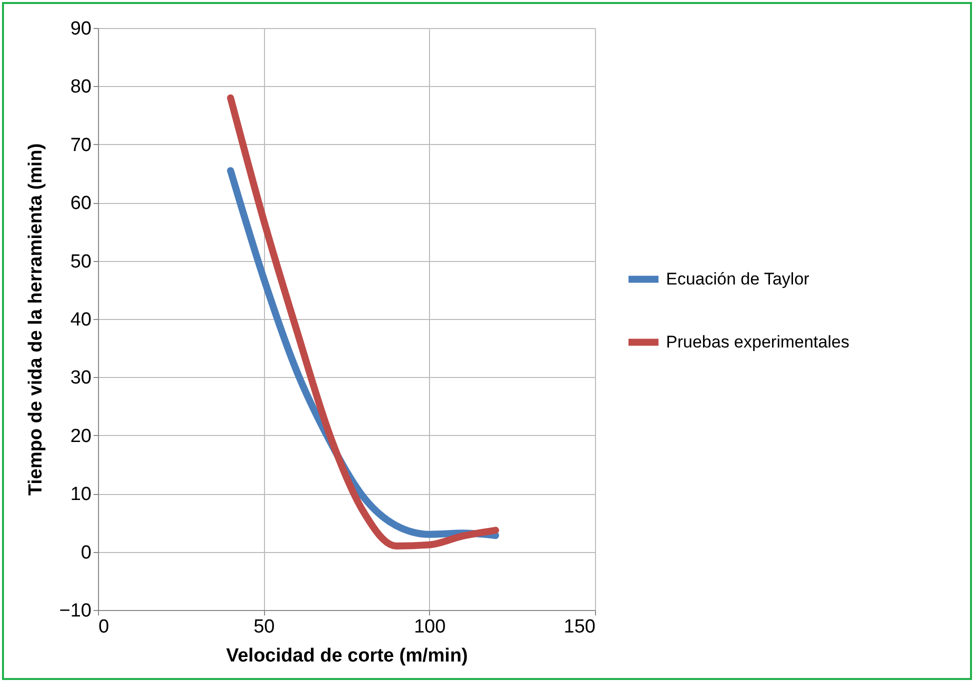 The width and height of the screenshot is (978, 686). I want to click on y-tick-label: 70, so click(81, 145).